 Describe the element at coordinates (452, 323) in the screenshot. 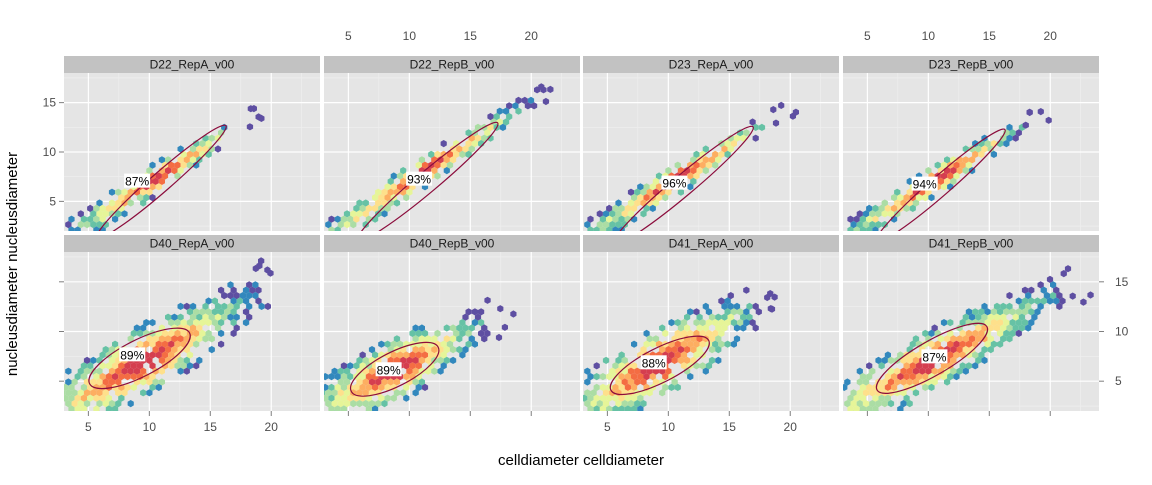

I see `facet-panel-D40_RepB_v00: D40_RepB_v00 89%` at that location.